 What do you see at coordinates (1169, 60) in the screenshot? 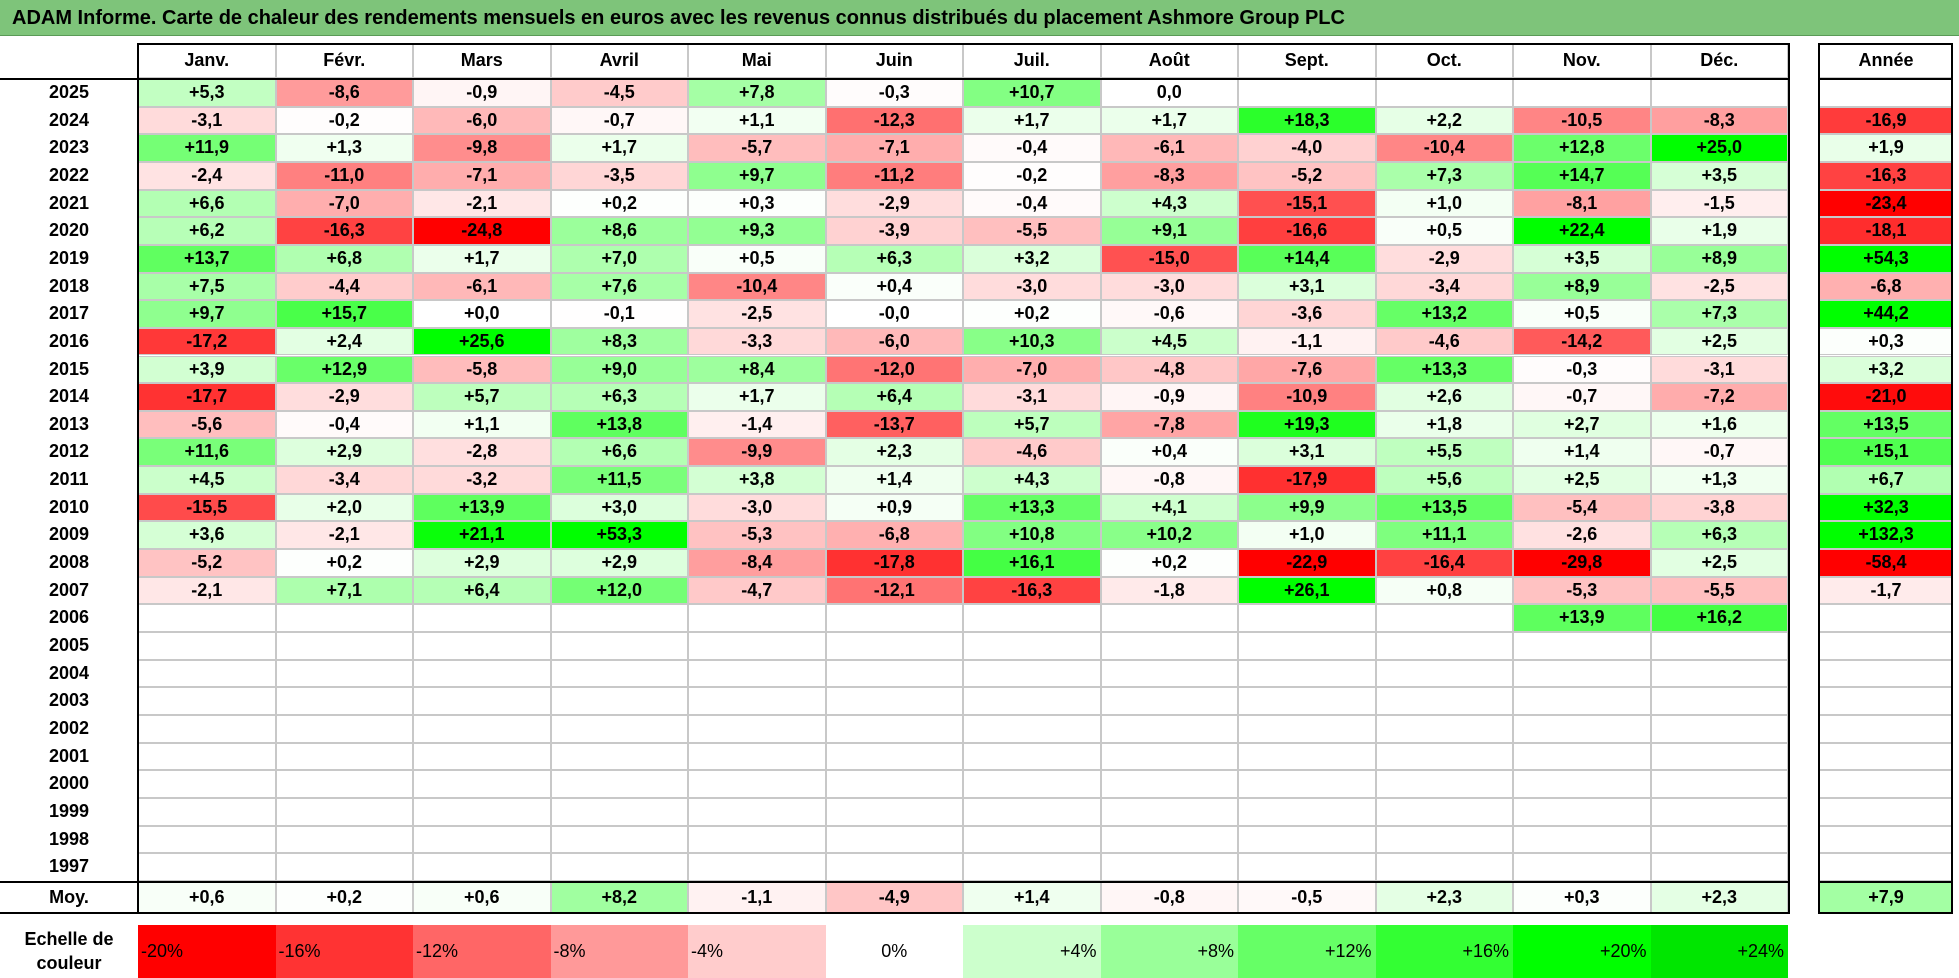
I see `column-header: Août` at bounding box center [1169, 60].